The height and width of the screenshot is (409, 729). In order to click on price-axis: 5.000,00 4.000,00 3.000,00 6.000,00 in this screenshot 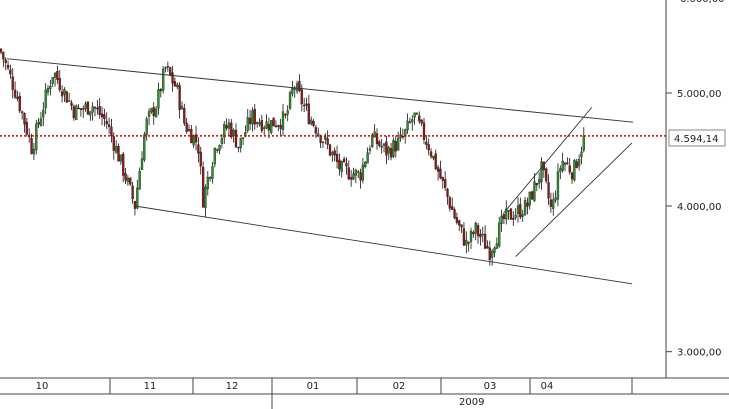, I will do `click(695, 179)`.